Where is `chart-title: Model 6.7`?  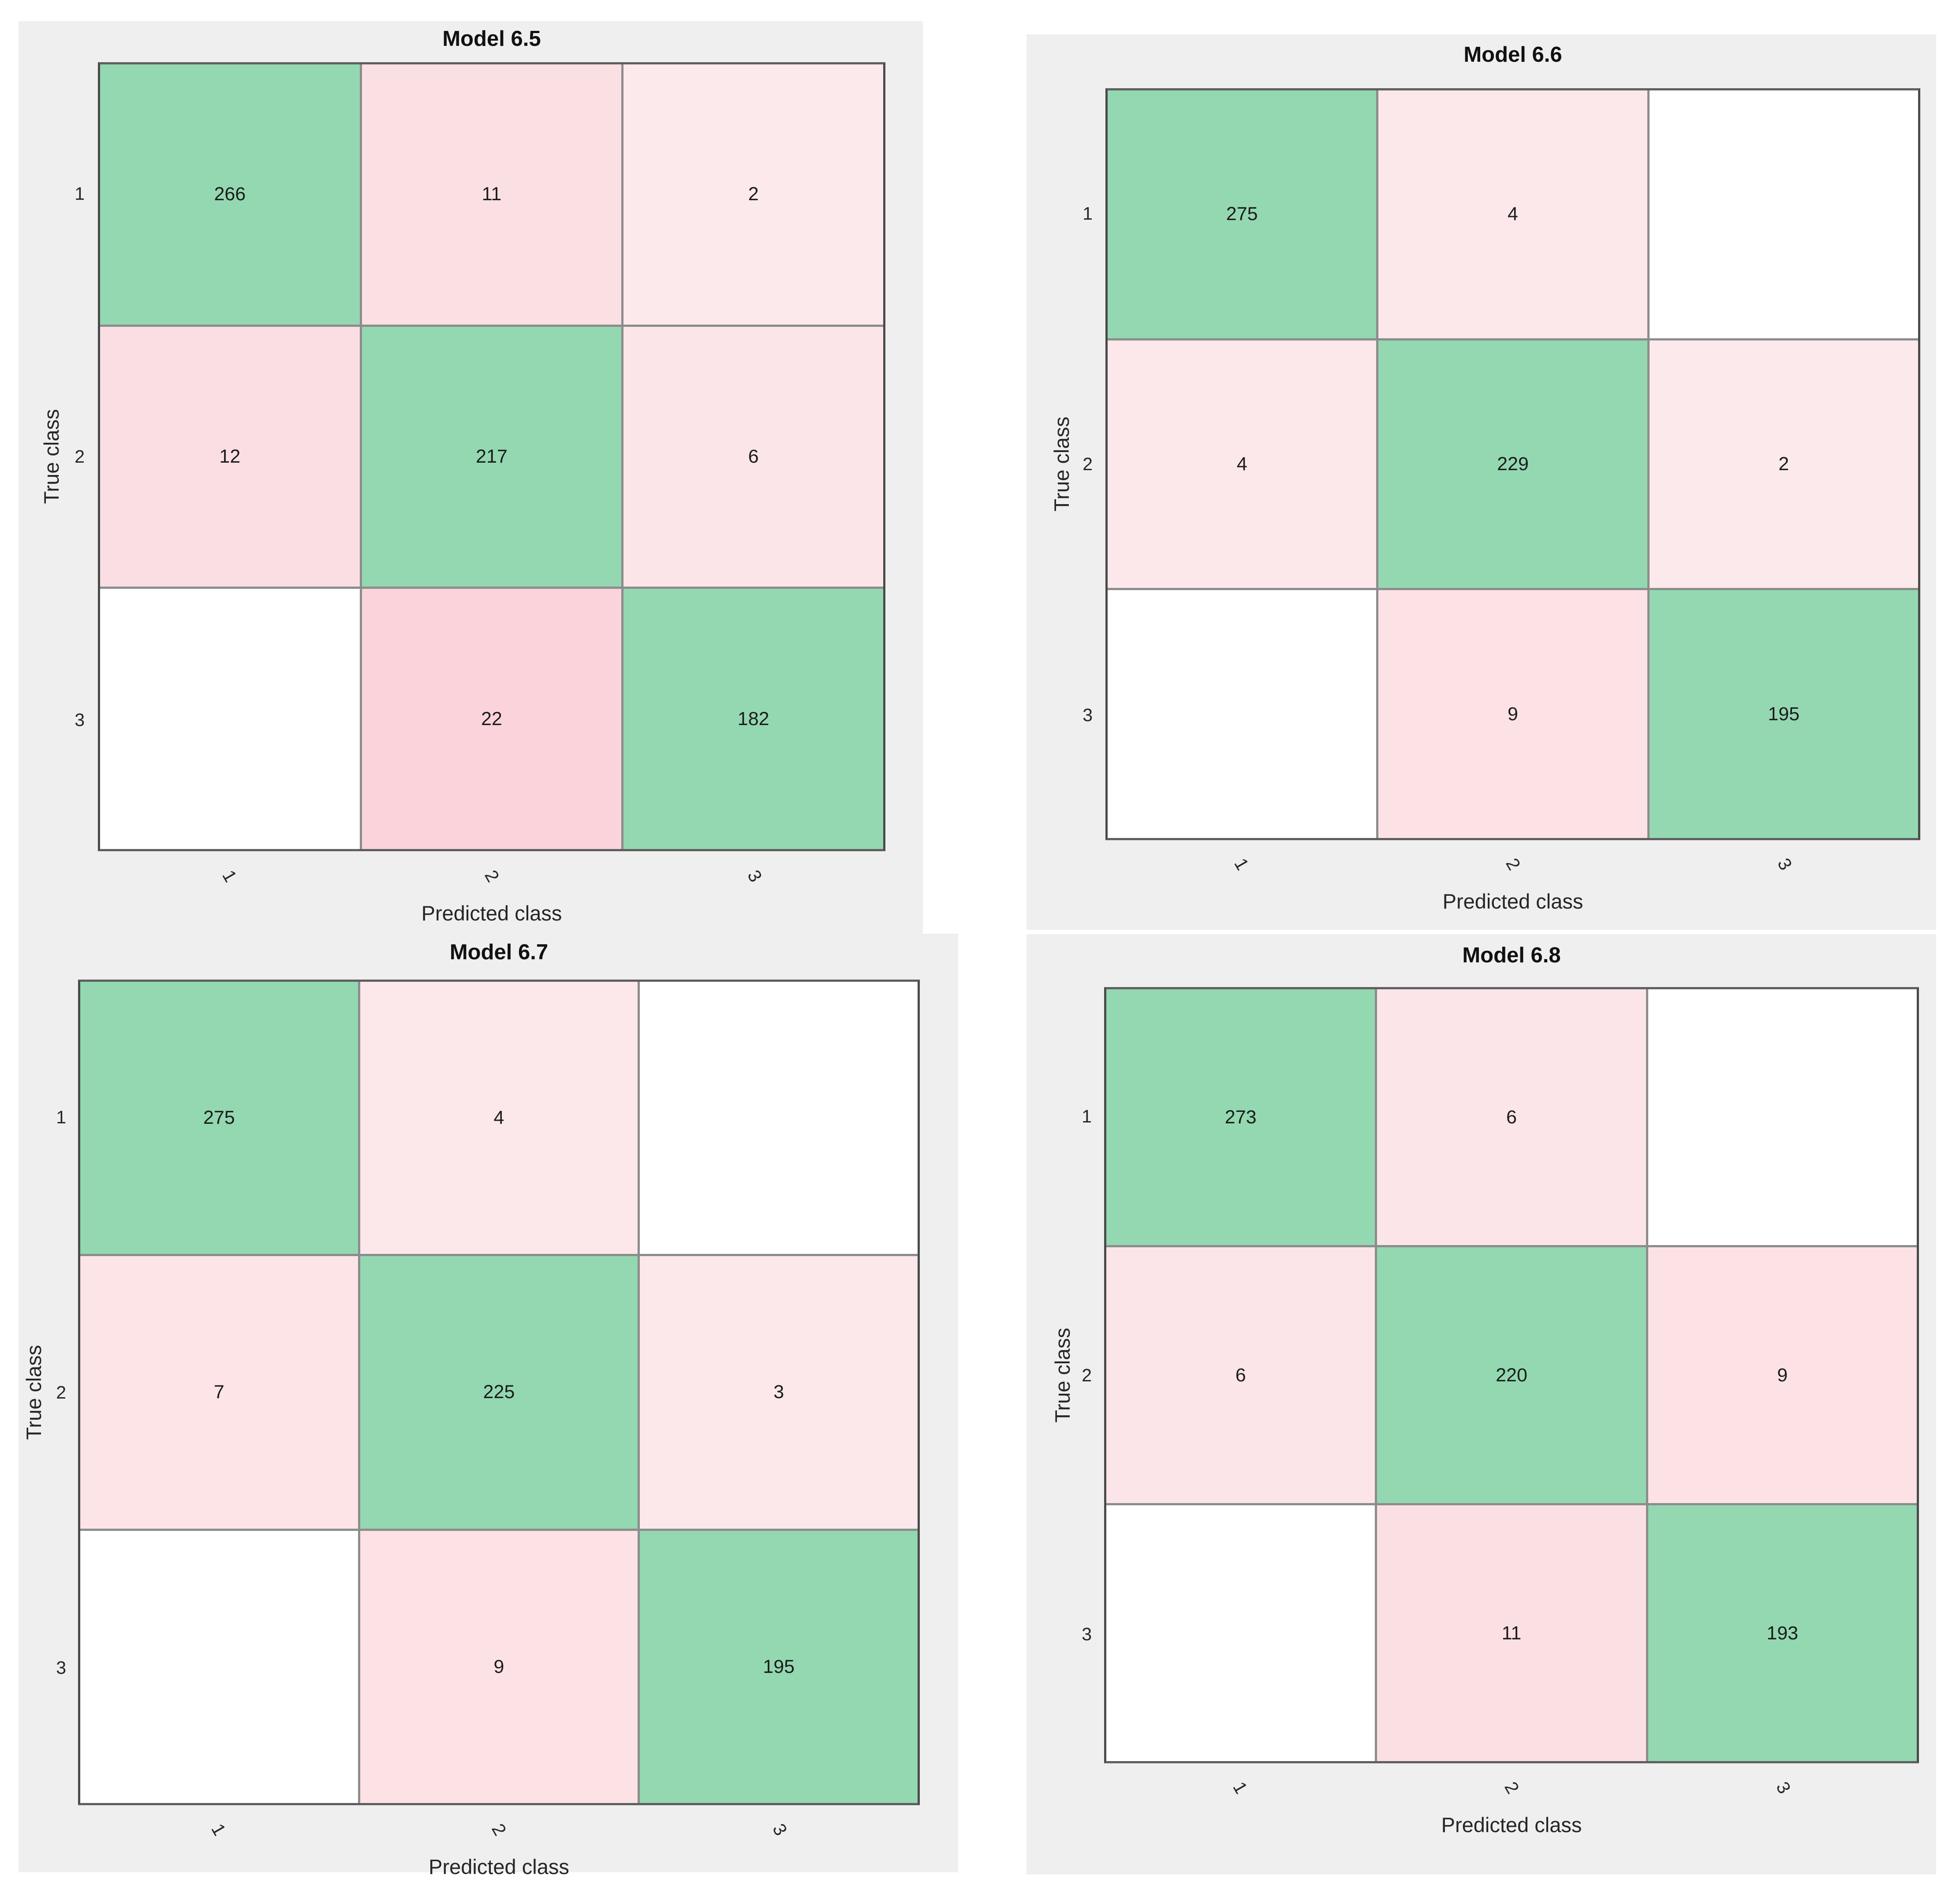 chart-title: Model 6.7 is located at coordinates (499, 952).